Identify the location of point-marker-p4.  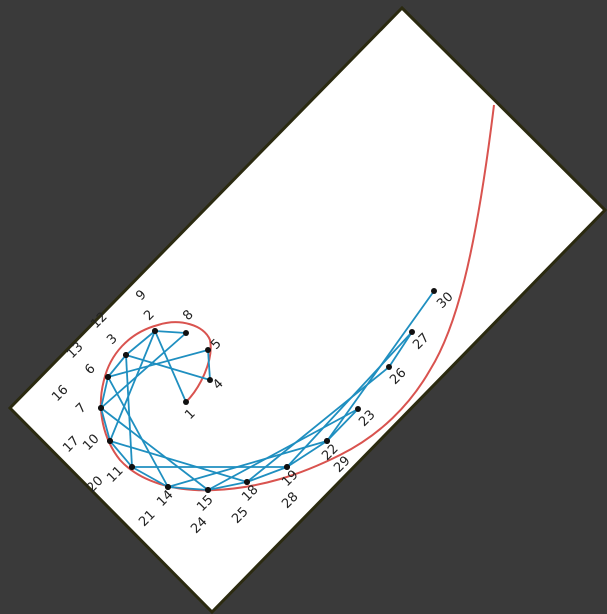
(210, 380).